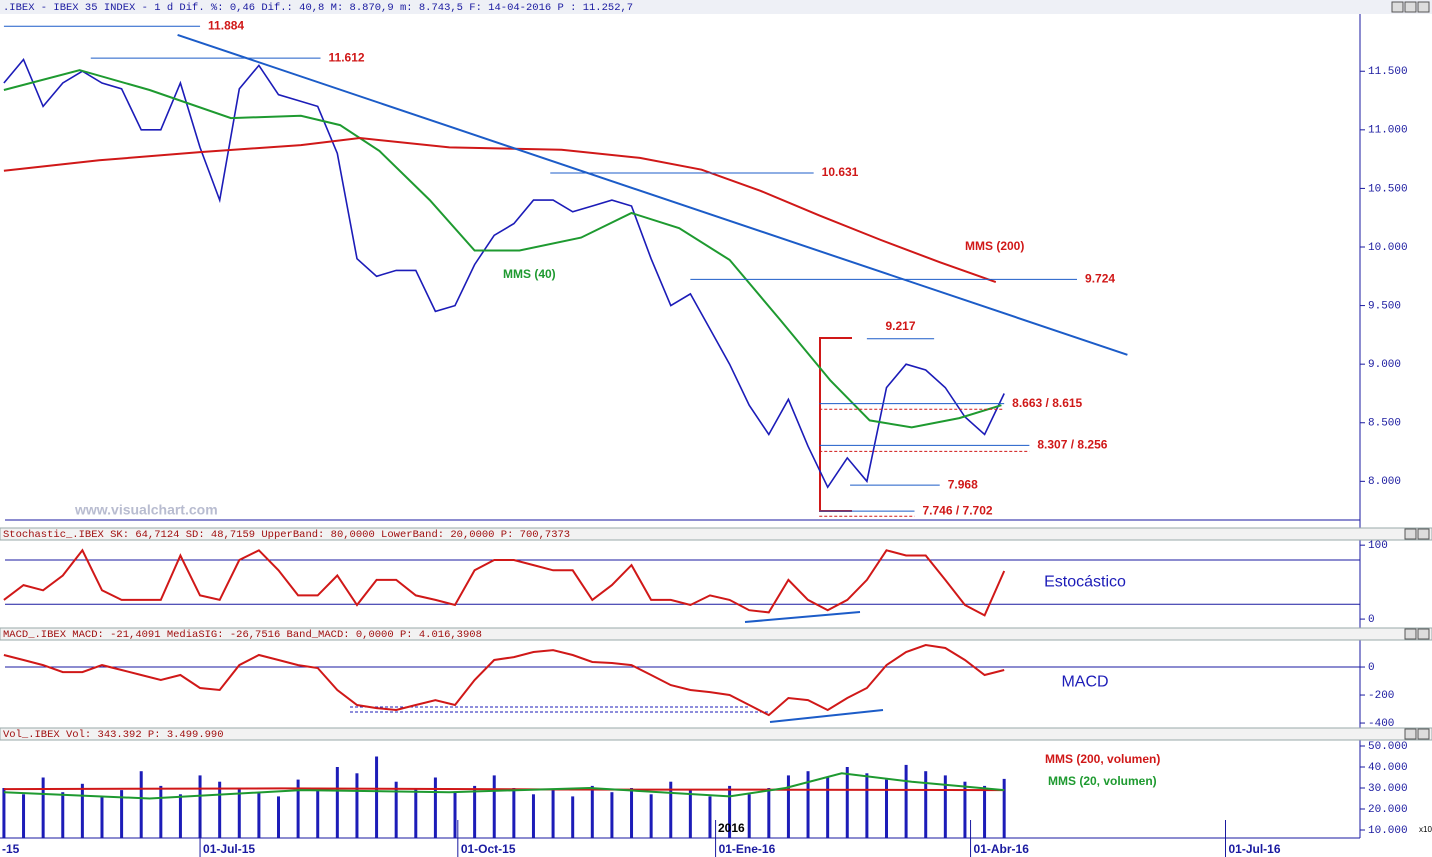 The width and height of the screenshot is (1432, 857). I want to click on bracket, so click(835, 424).